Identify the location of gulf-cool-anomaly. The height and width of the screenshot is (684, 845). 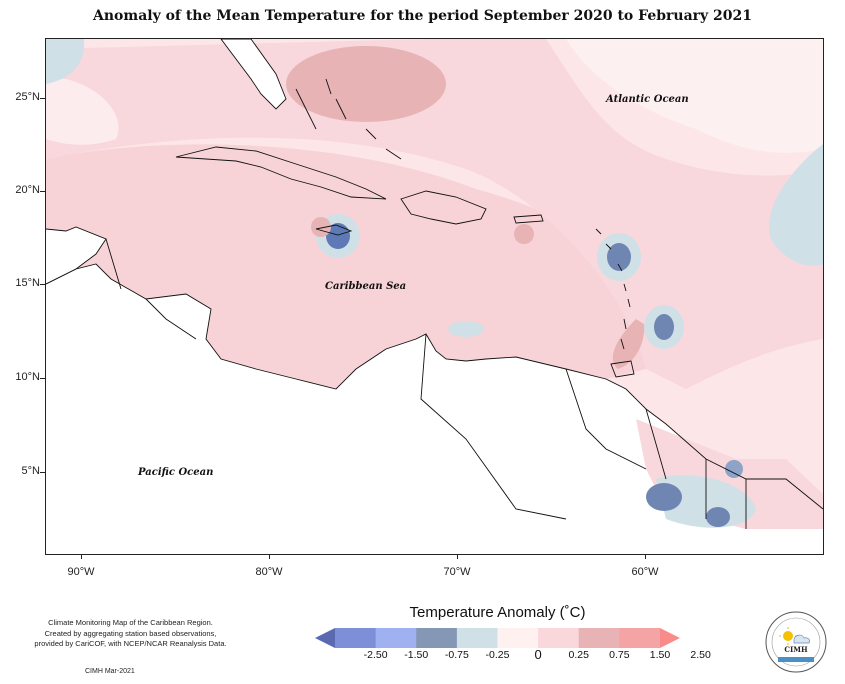
(65, 61).